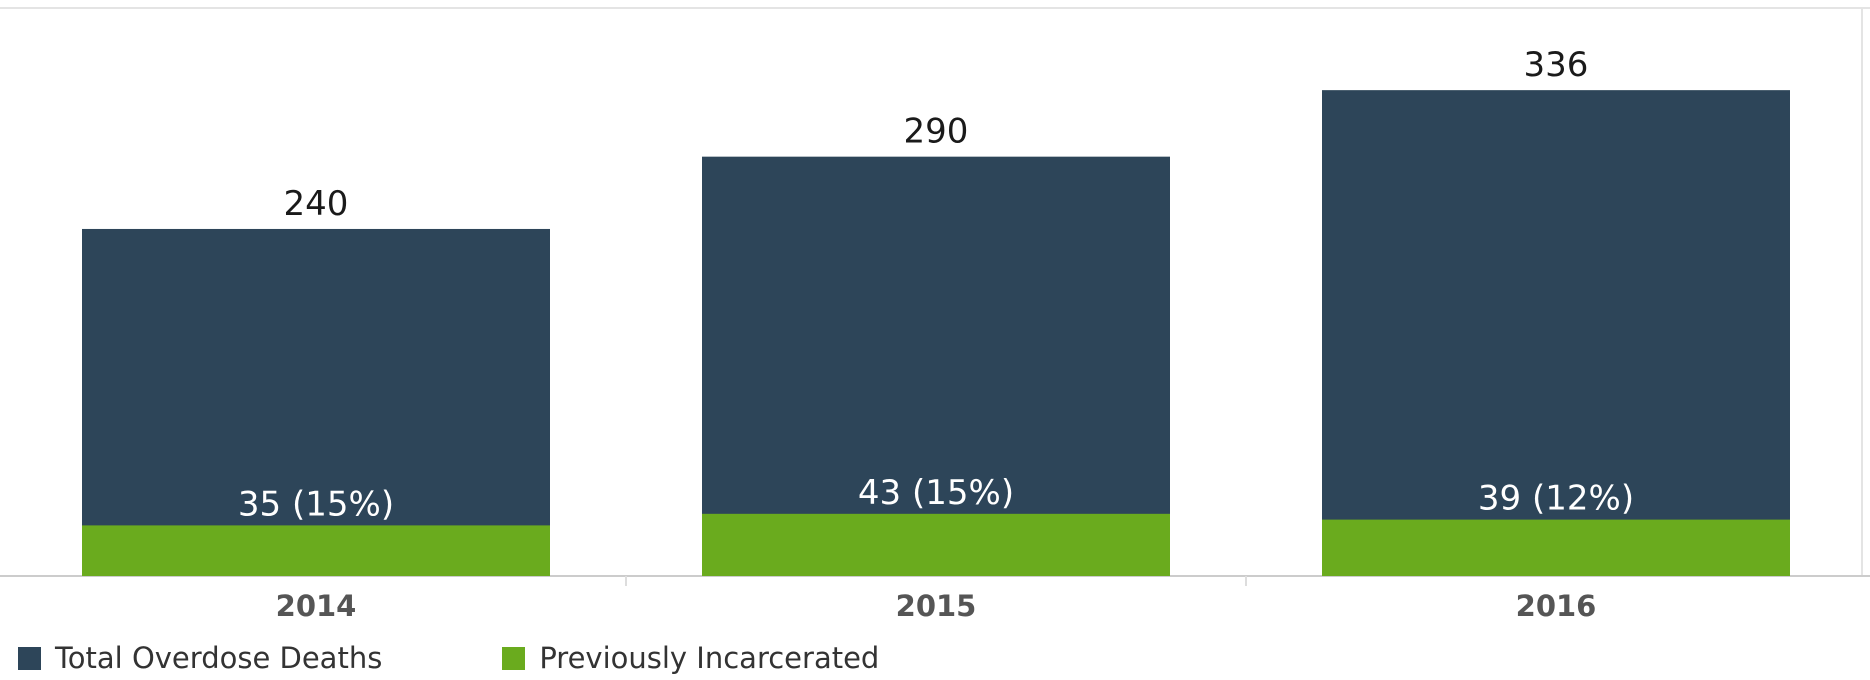 The height and width of the screenshot is (680, 1870). Describe the element at coordinates (936, 544) in the screenshot. I see `bar-incarcerated-2015` at that location.